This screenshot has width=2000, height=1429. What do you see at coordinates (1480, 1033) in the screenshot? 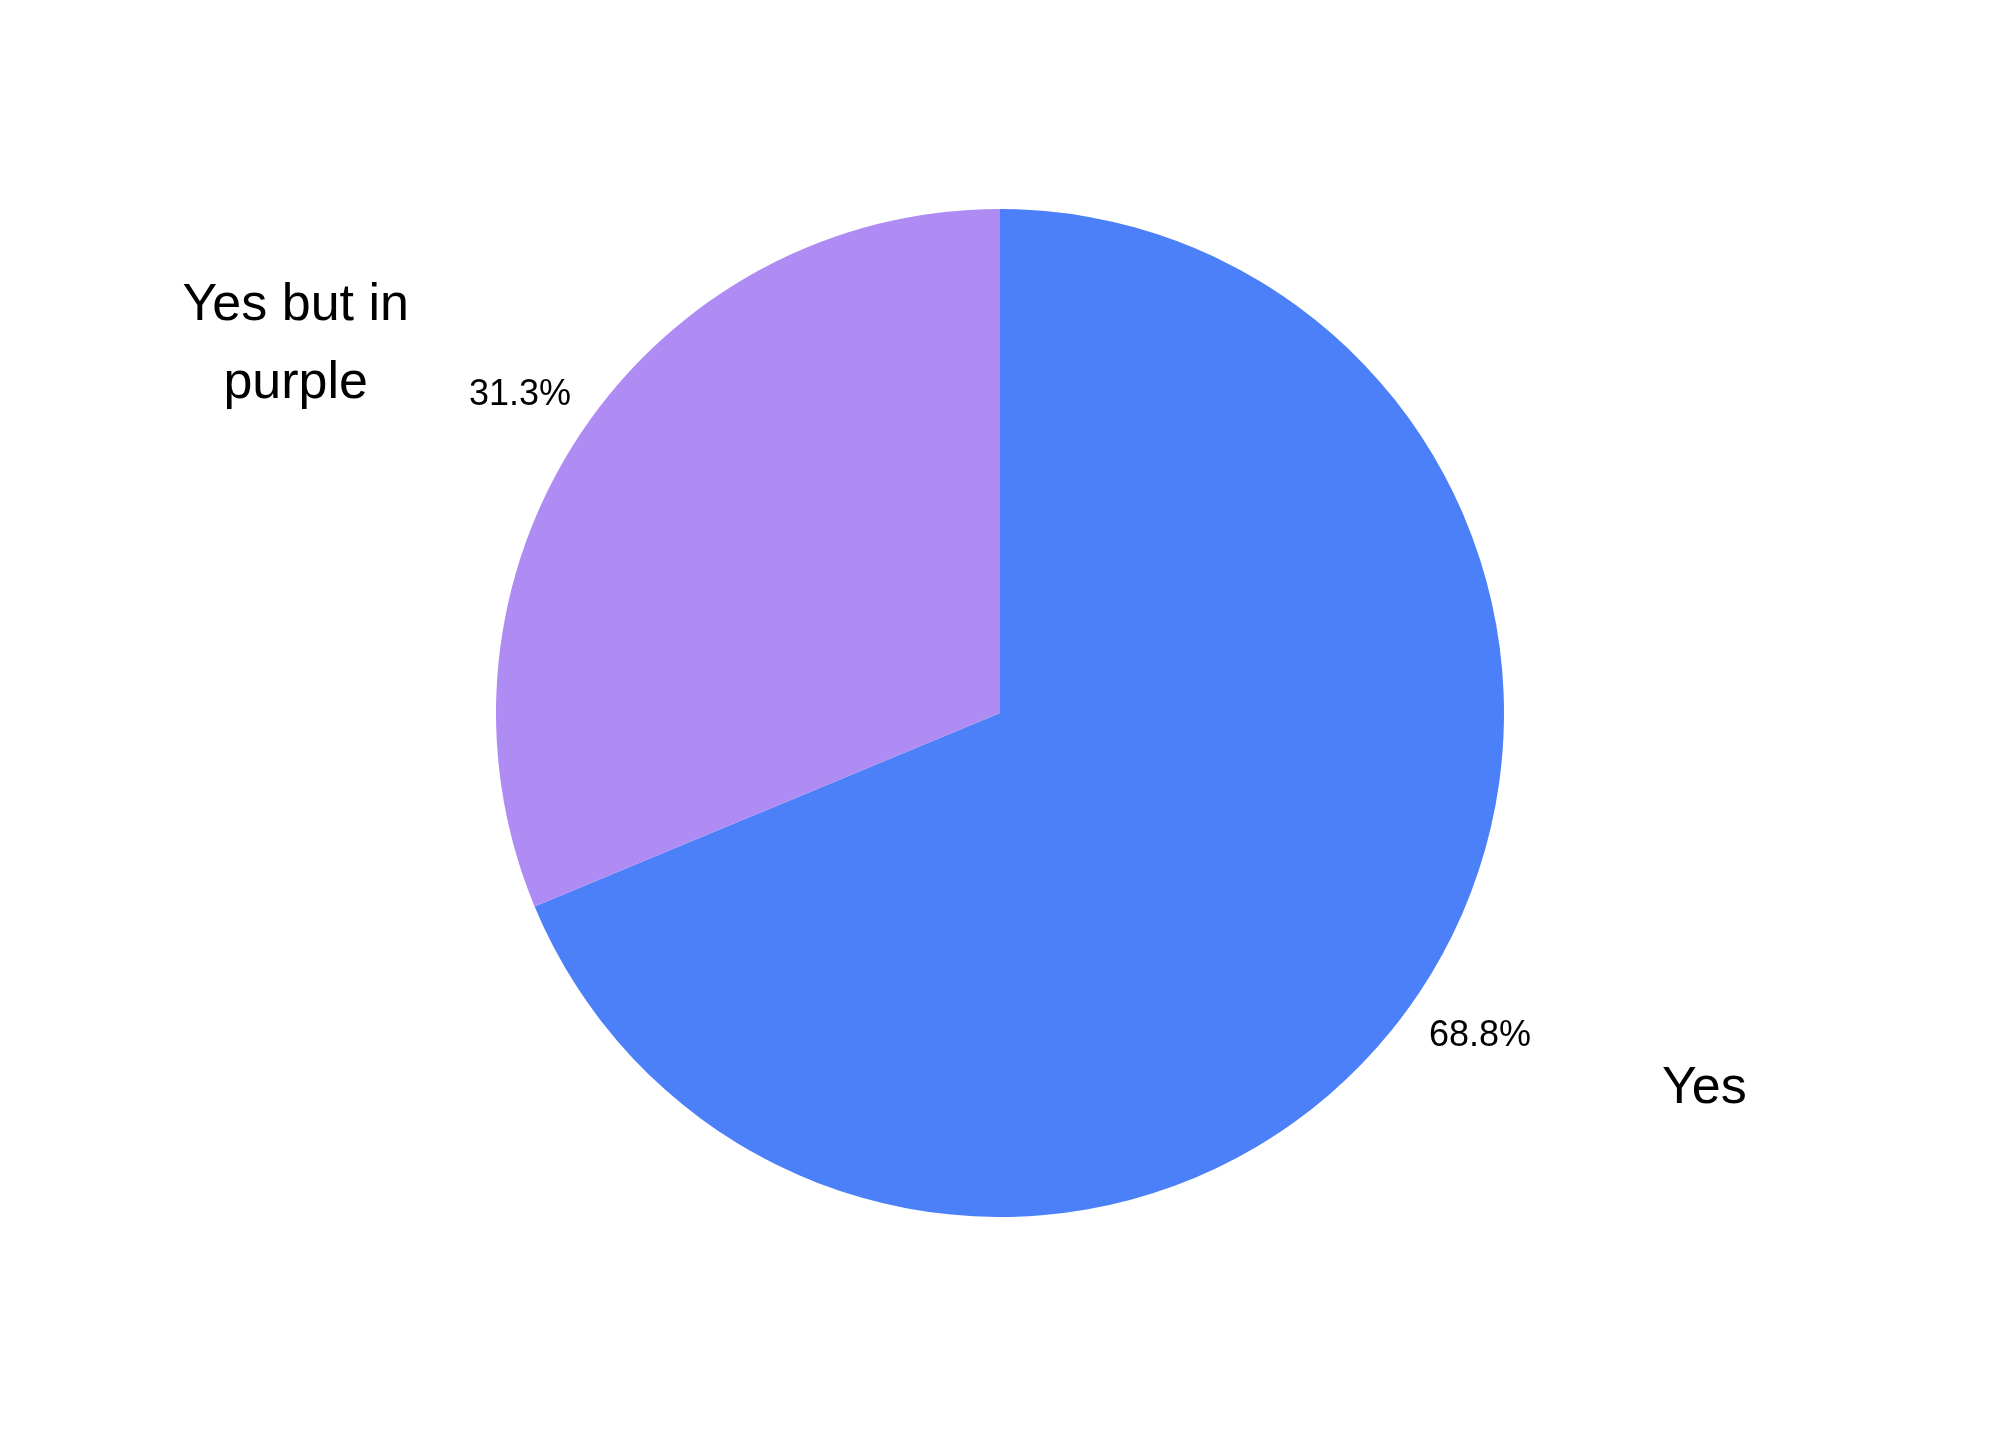
I see `data-label: 68.8%` at bounding box center [1480, 1033].